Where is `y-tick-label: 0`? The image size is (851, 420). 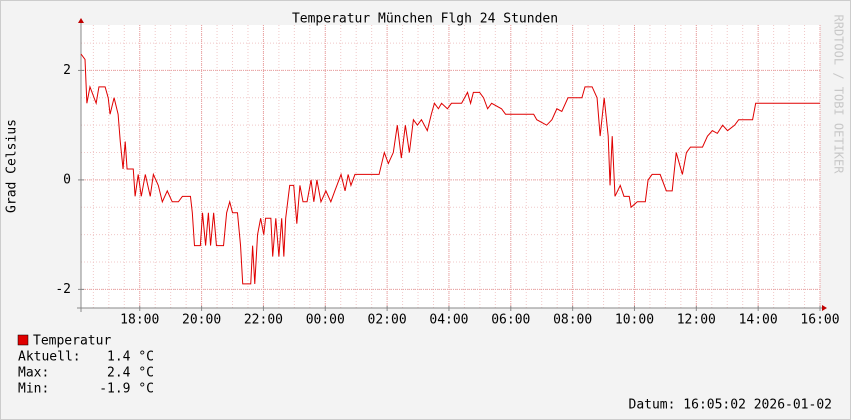 y-tick-label: 0 is located at coordinates (67, 179).